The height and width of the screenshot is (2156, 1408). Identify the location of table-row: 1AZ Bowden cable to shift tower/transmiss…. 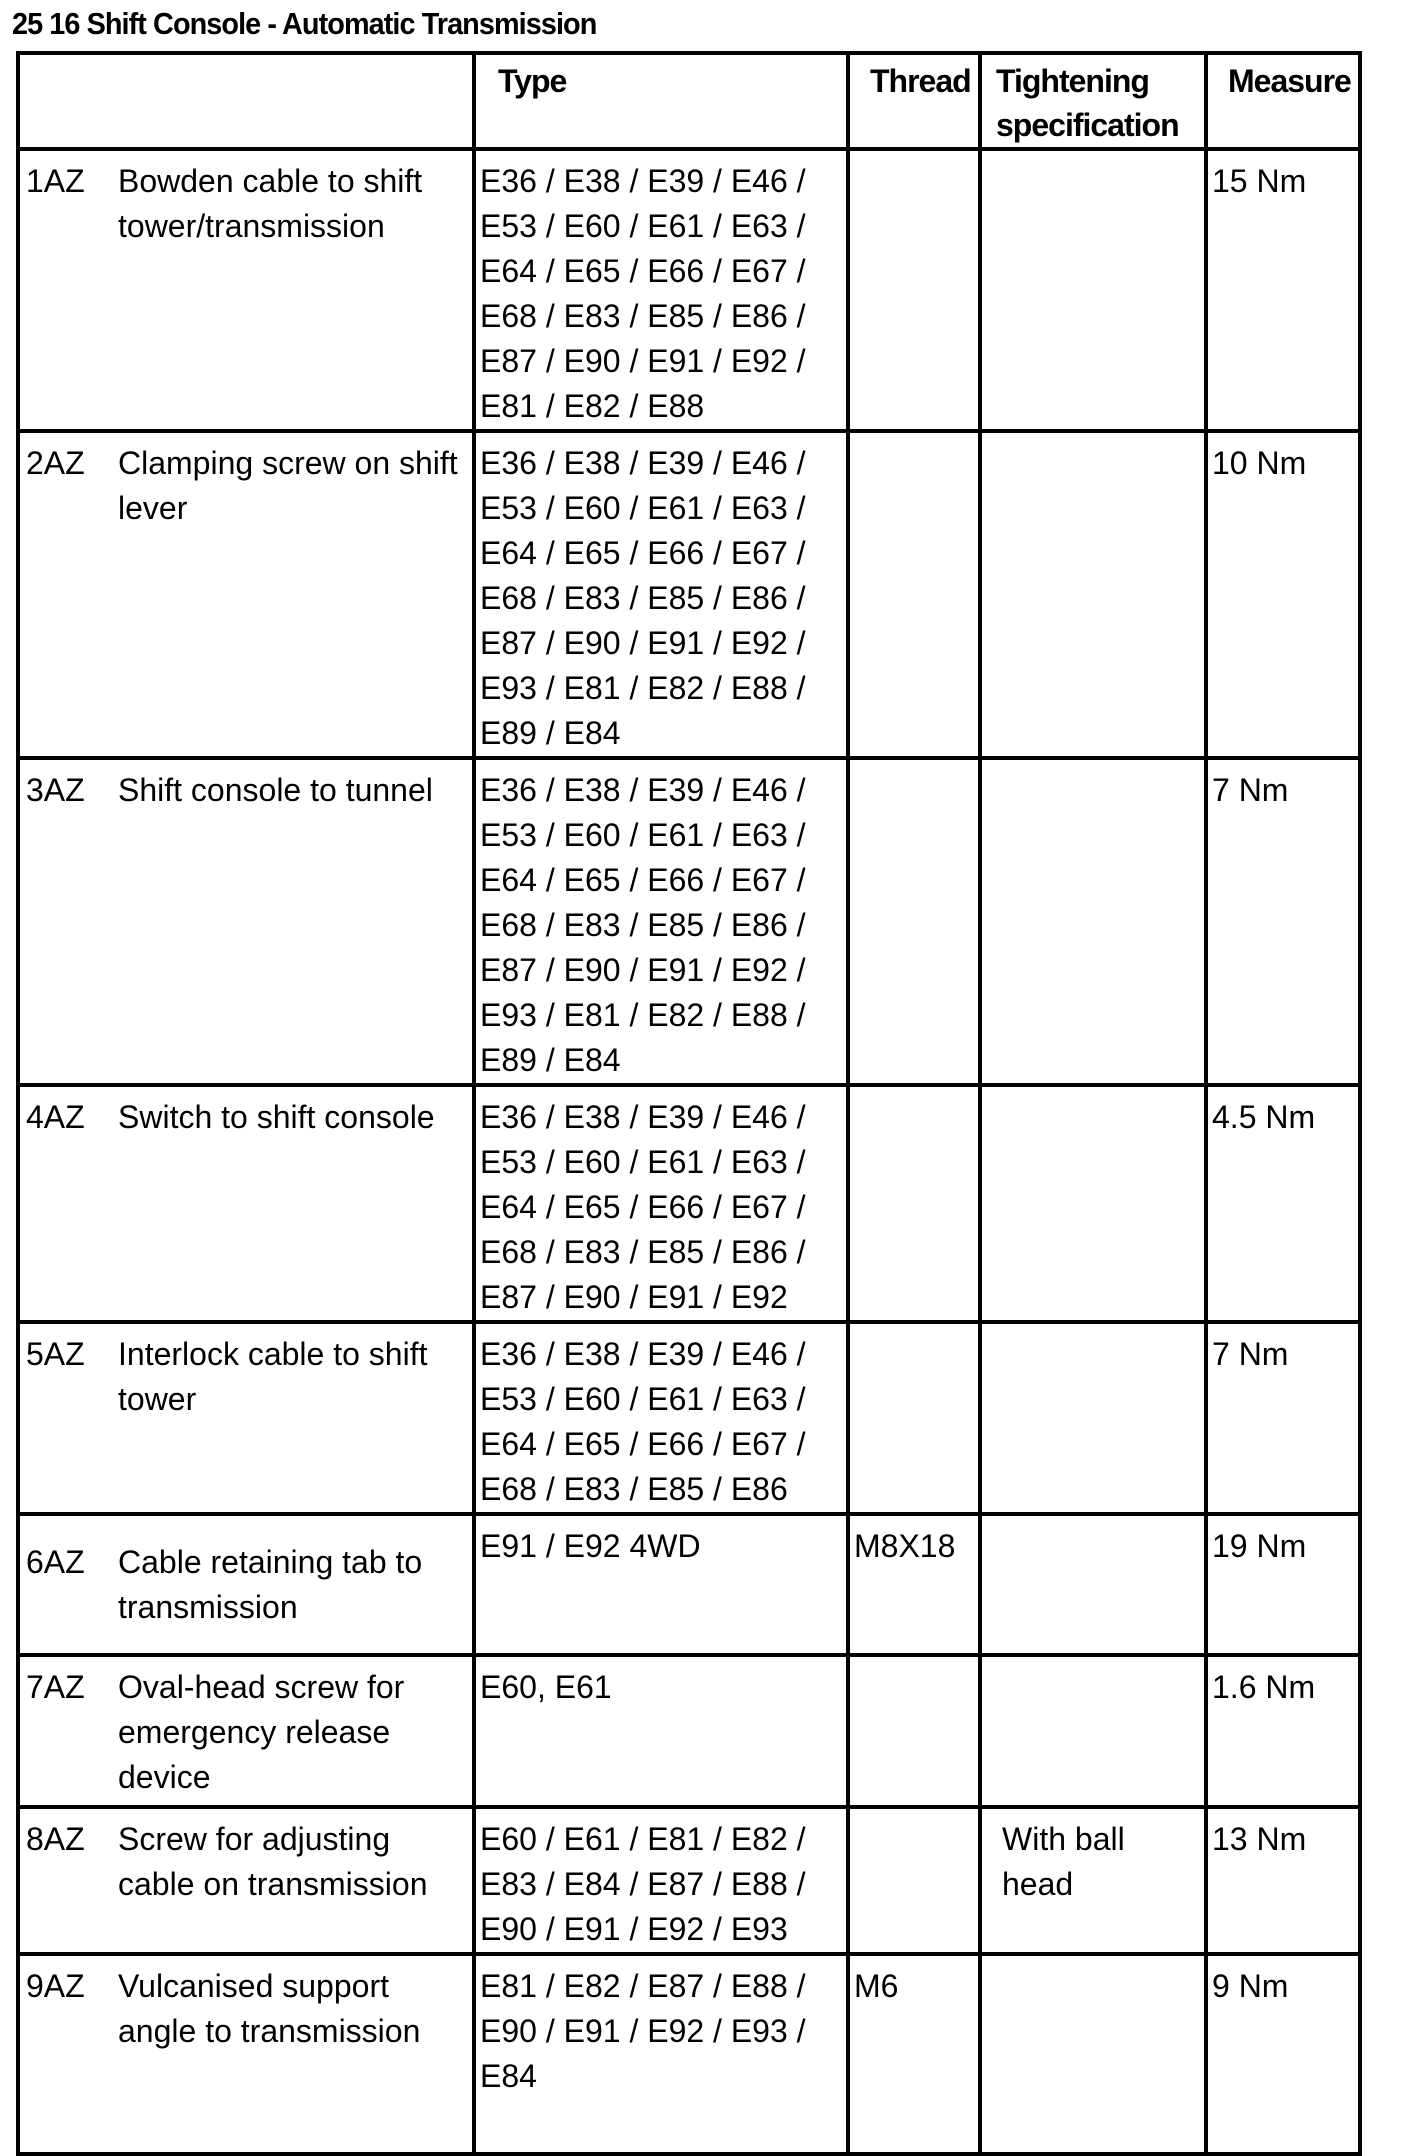
(689, 290).